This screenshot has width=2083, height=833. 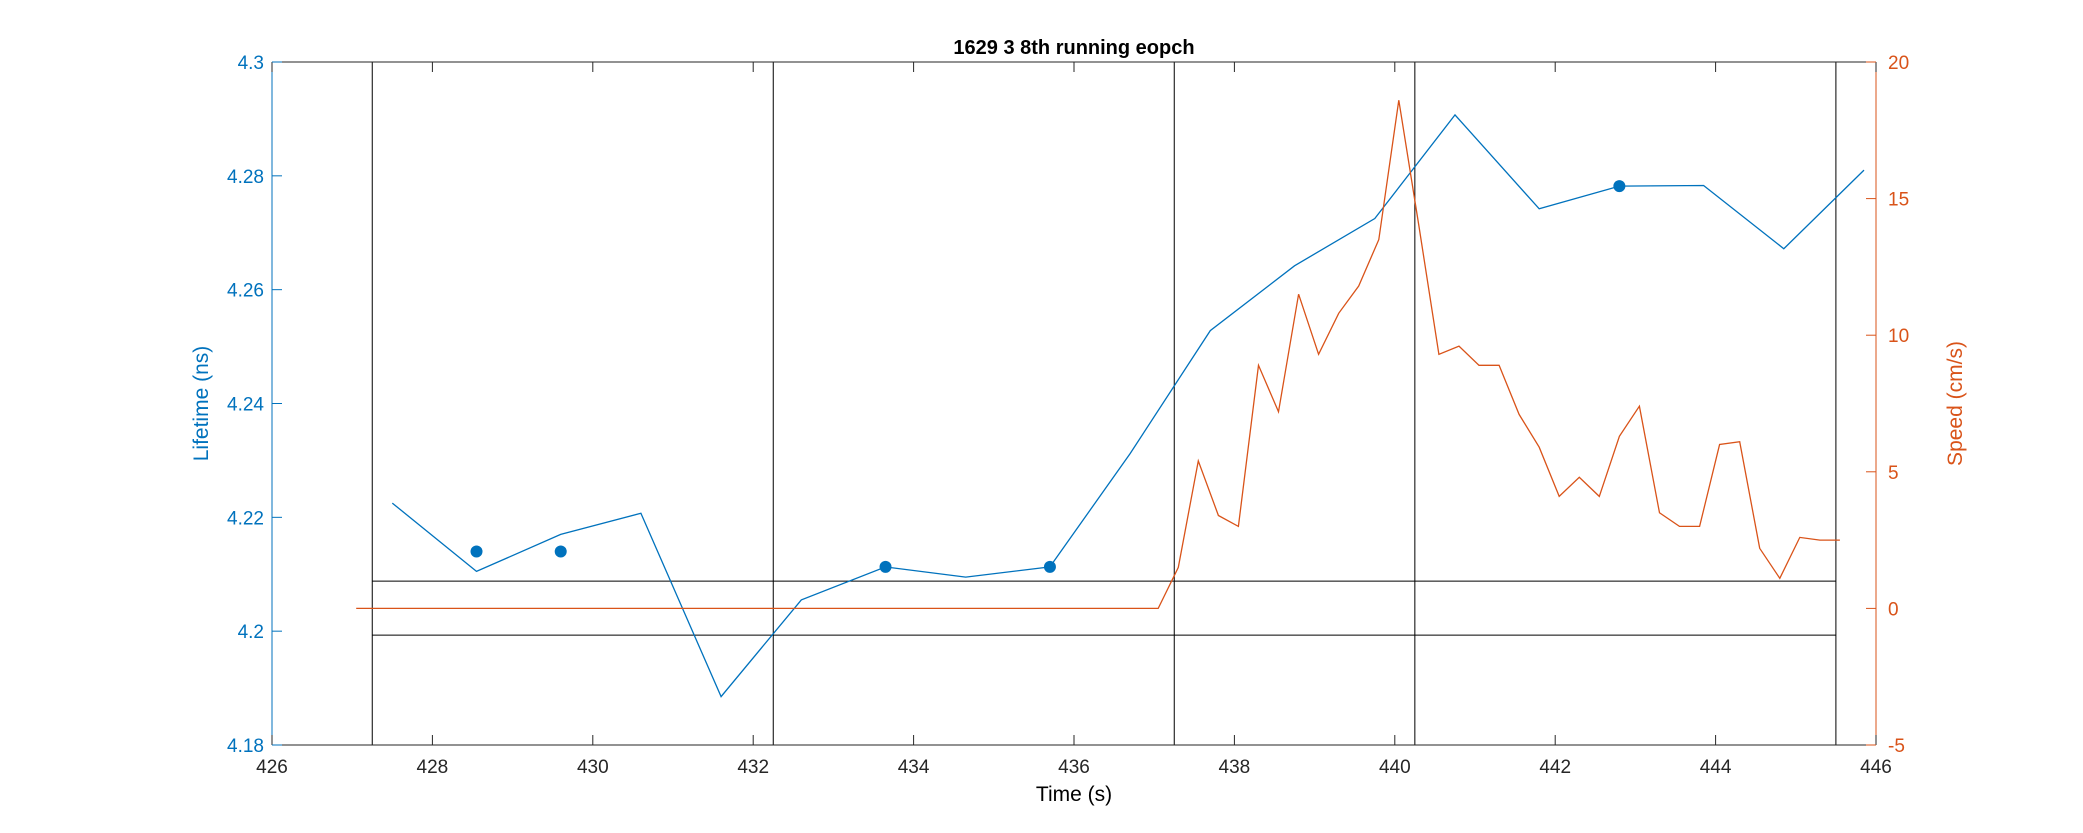 What do you see at coordinates (1395, 767) in the screenshot?
I see `x-tick-label: 440` at bounding box center [1395, 767].